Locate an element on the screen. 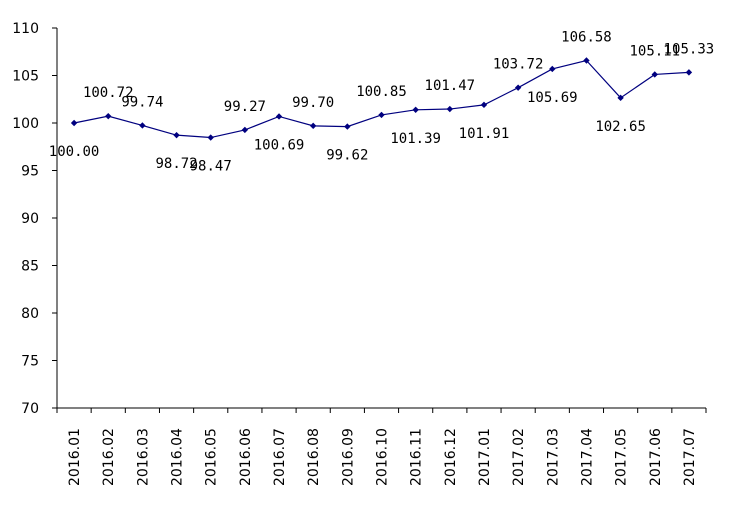 This screenshot has height=513, width=740. x-tick-label: 2016.08 is located at coordinates (314, 457).